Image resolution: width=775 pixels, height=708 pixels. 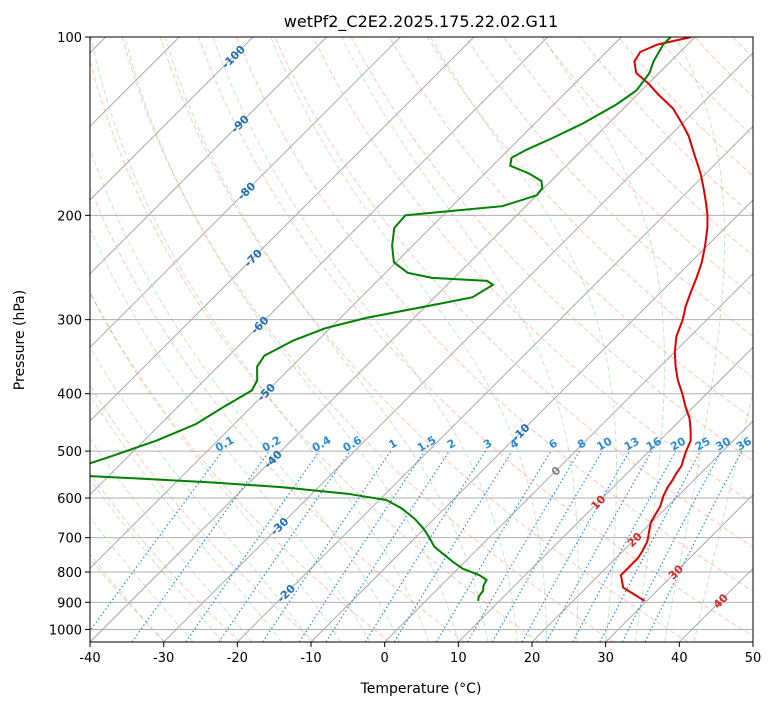 I want to click on y-tick-label: 900, so click(x=69, y=603).